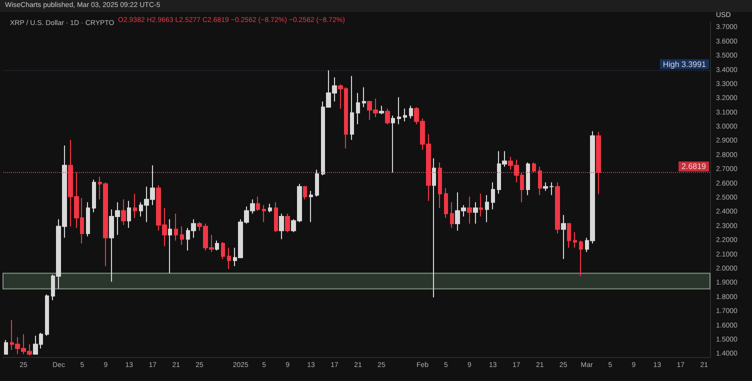  What do you see at coordinates (684, 64) in the screenshot?
I see `ref-line-label: High 3.3991` at bounding box center [684, 64].